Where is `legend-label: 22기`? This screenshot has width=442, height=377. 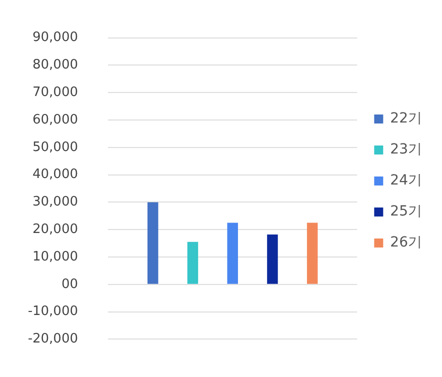
legend-label: 22기 is located at coordinates (406, 118).